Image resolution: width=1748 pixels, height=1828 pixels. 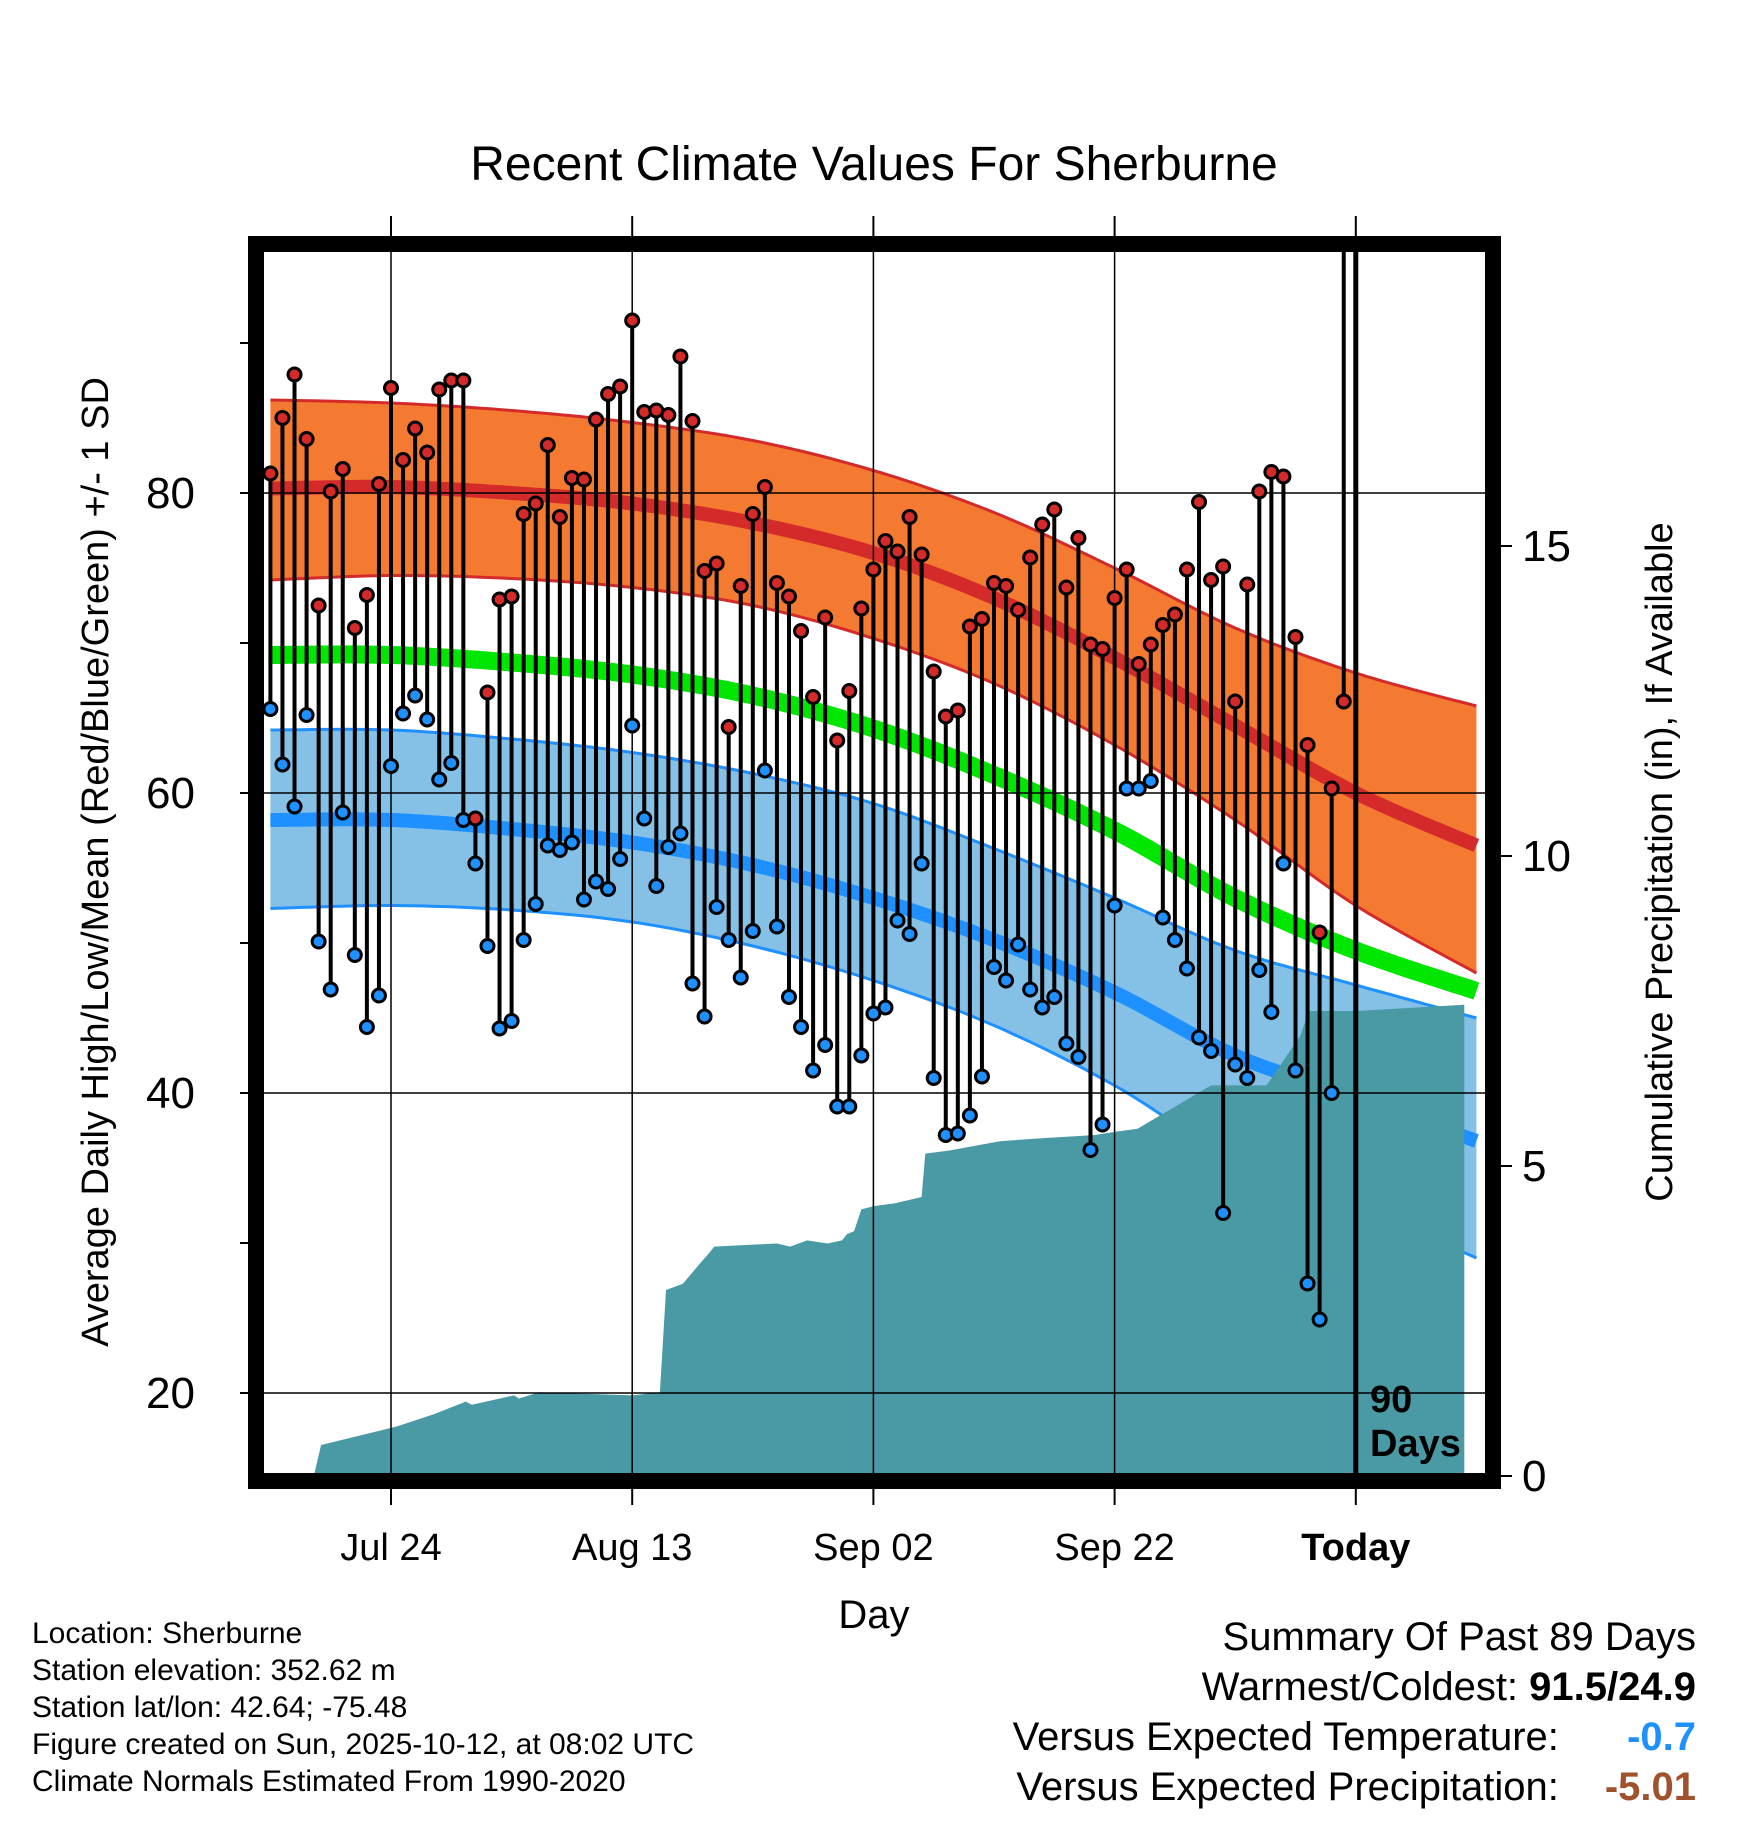 What do you see at coordinates (1650, 1787) in the screenshot?
I see `precipitation-value: -5.01` at bounding box center [1650, 1787].